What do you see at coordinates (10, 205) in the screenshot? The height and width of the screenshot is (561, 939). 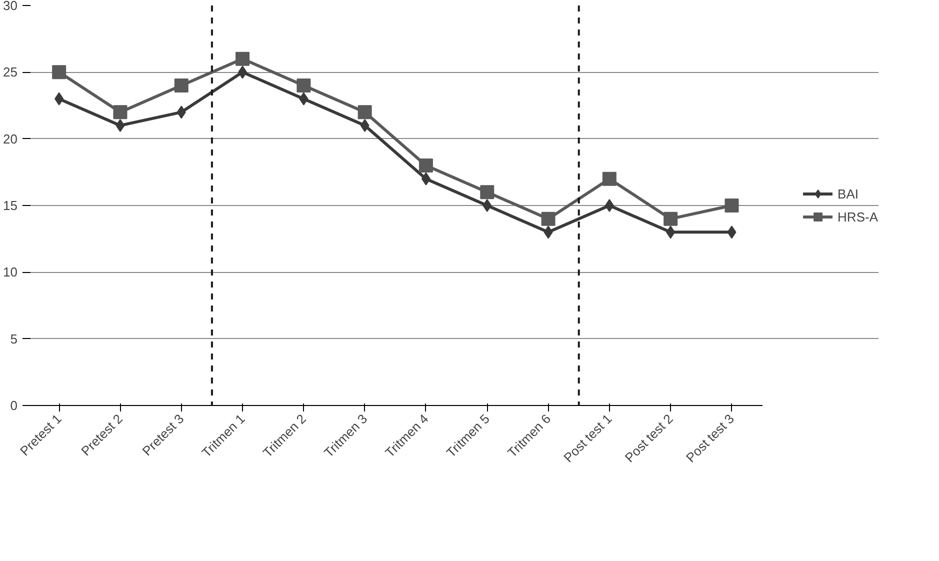 I see `y-tick-label: 15` at bounding box center [10, 205].